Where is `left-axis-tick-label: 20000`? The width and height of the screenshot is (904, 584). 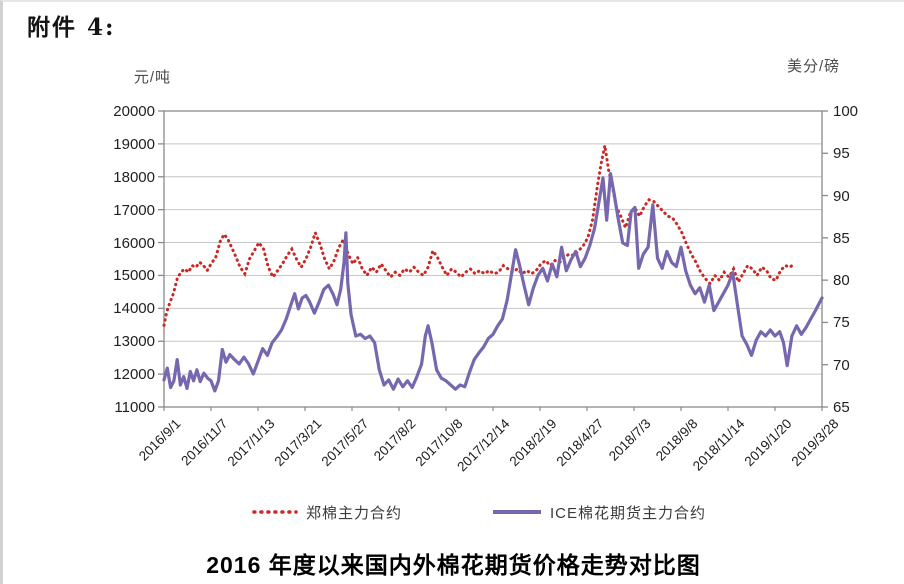 left-axis-tick-label: 20000 is located at coordinates (134, 111).